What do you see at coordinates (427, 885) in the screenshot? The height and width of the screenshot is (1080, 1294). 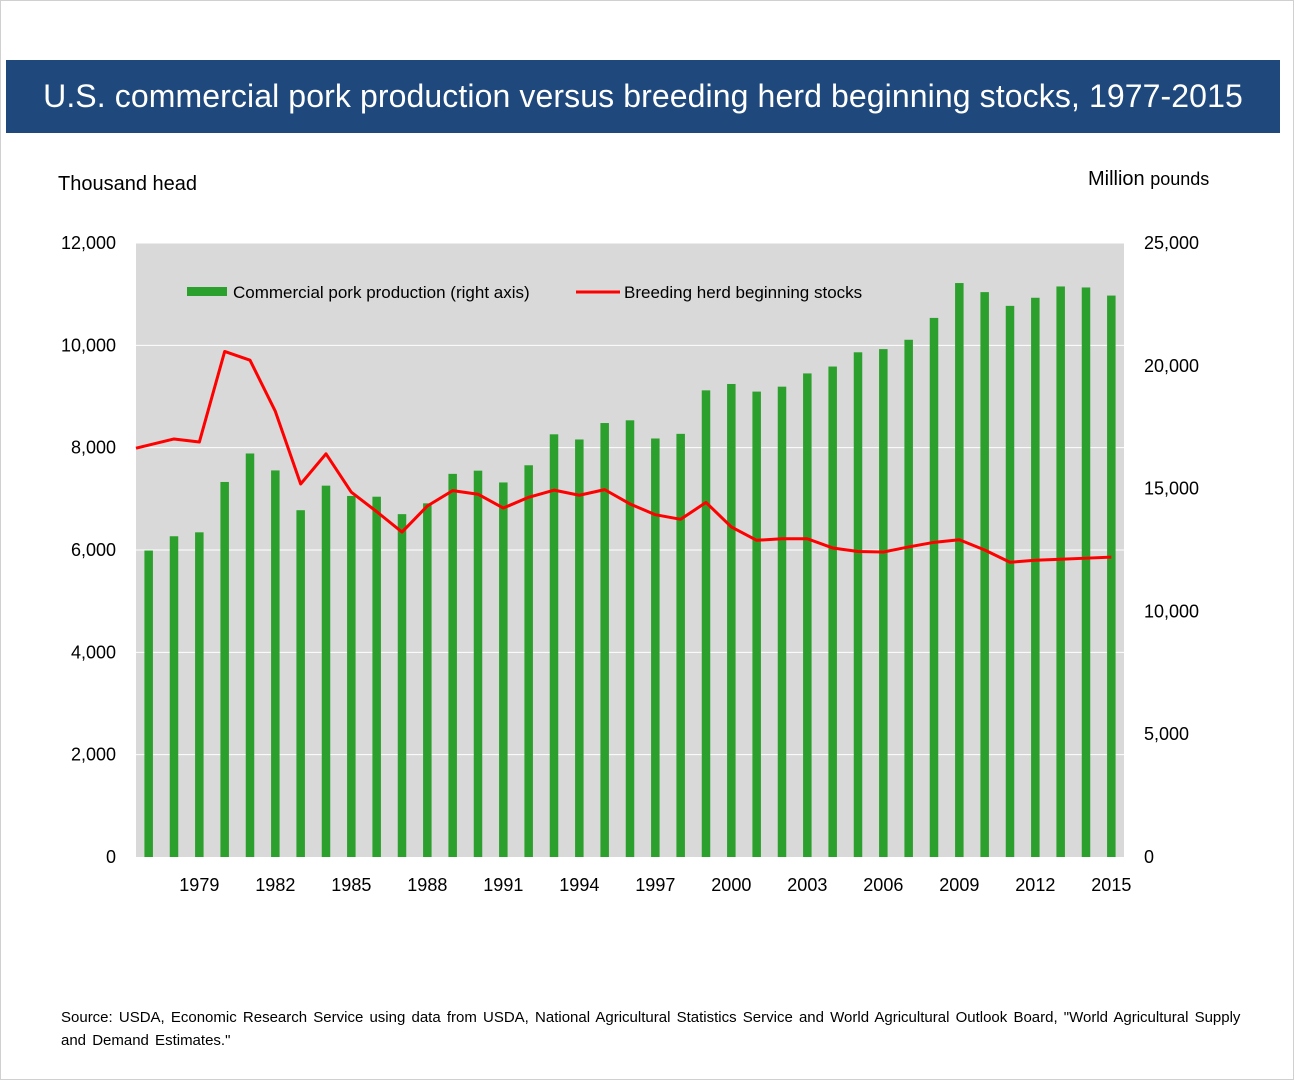 I see `x-tick-label: 1988` at bounding box center [427, 885].